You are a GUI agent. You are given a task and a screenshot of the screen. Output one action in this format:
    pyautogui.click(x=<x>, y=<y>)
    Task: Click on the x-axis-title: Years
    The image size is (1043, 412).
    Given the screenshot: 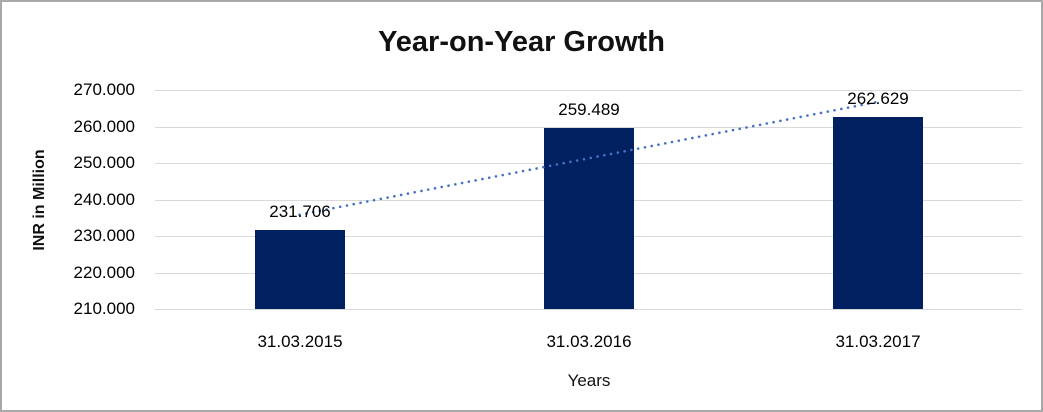 What is the action you would take?
    pyautogui.click(x=589, y=380)
    